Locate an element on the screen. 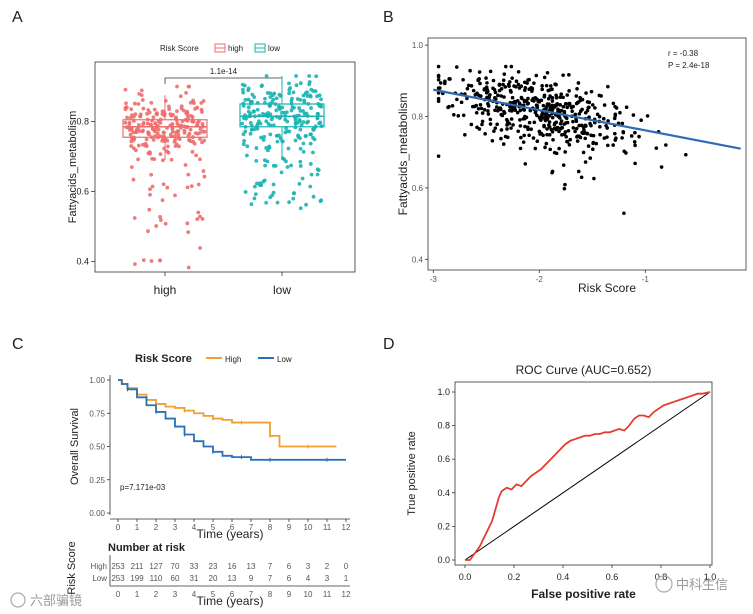 This screenshot has width=753, height=614. watermark-left: 六部骗镜 is located at coordinates (46, 600).